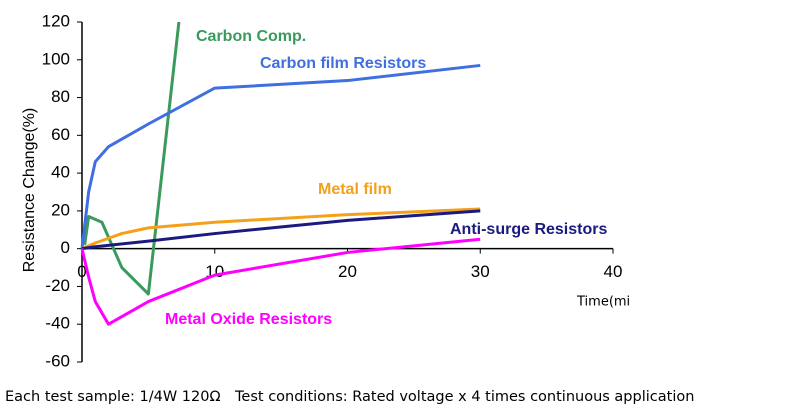 This screenshot has width=800, height=413. Describe the element at coordinates (480, 271) in the screenshot. I see `x-tick-label: 30` at that location.